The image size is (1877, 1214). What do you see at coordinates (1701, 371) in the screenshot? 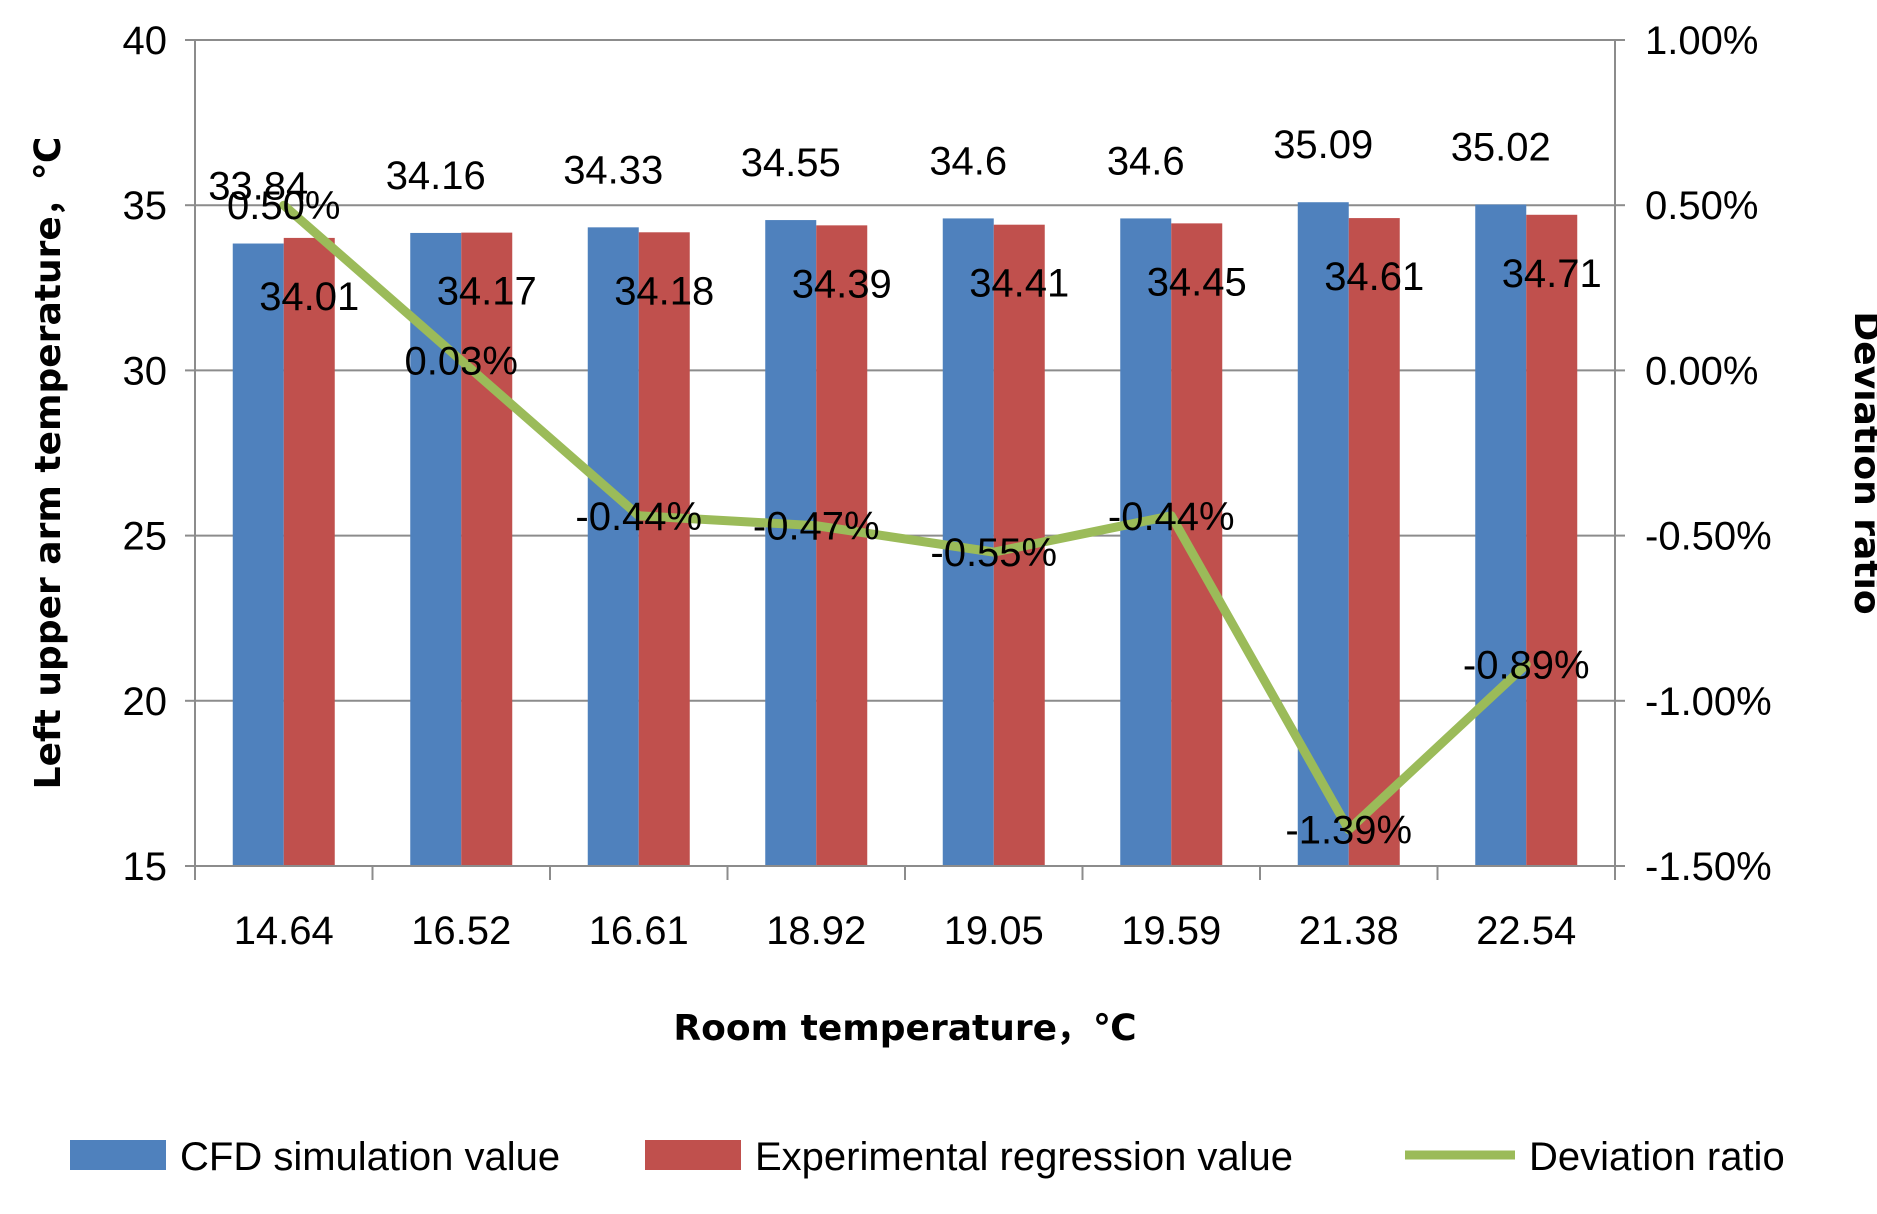
I see `y2-tick-label: 0.00%` at bounding box center [1701, 371].